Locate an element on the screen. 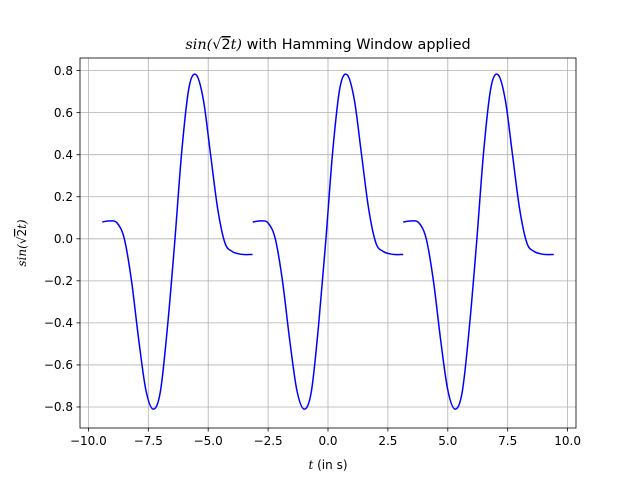 This screenshot has height=480, width=640. y-tick-label: −0.2 is located at coordinates (58, 281).